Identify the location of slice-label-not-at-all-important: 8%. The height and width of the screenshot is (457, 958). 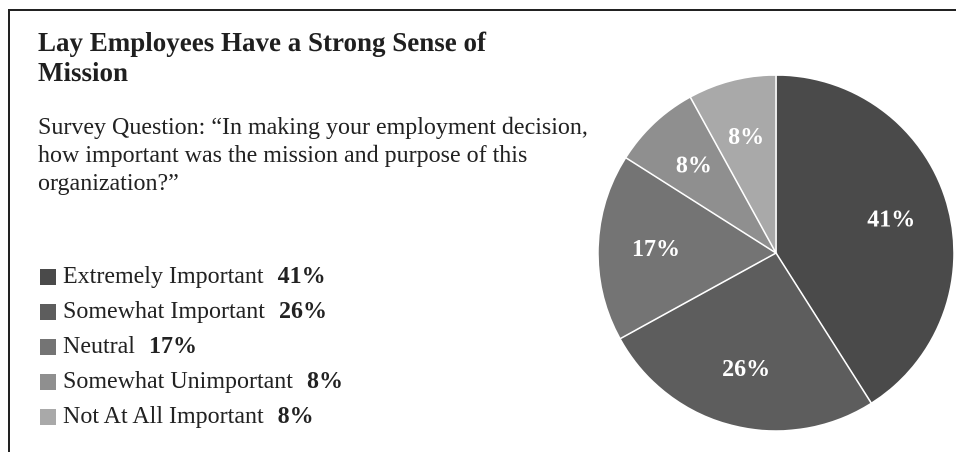
(746, 137).